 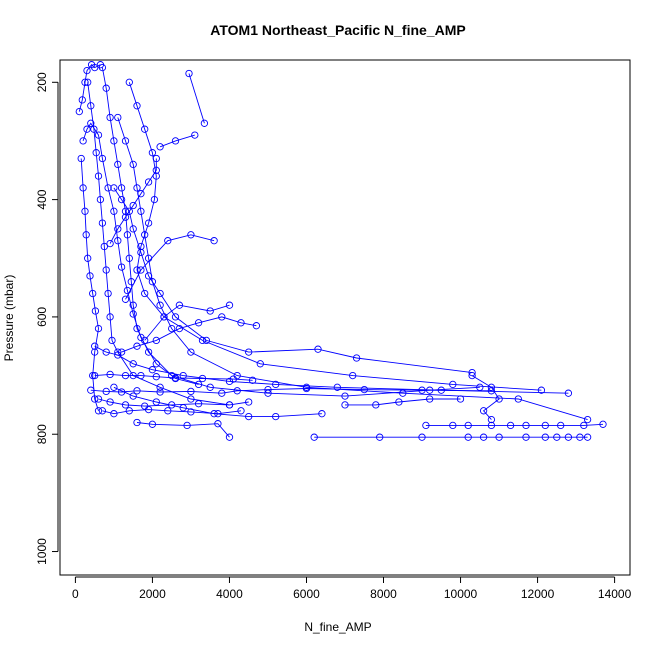 I want to click on x-tick-label: 8000, so click(x=383, y=594).